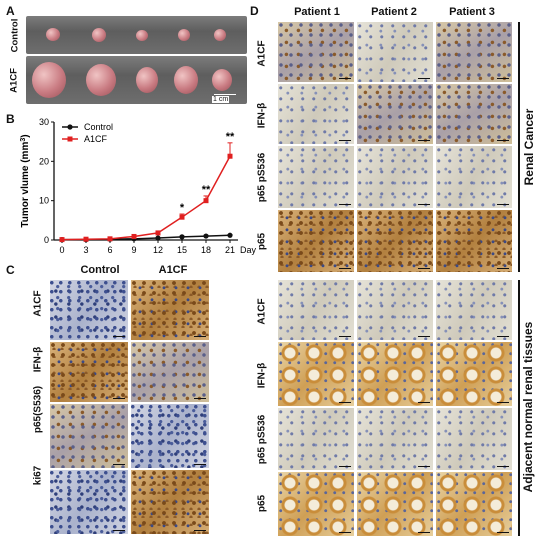  Describe the element at coordinates (529, 147) in the screenshot. I see `group-label-renal-cancer: Renal Cancer` at that location.